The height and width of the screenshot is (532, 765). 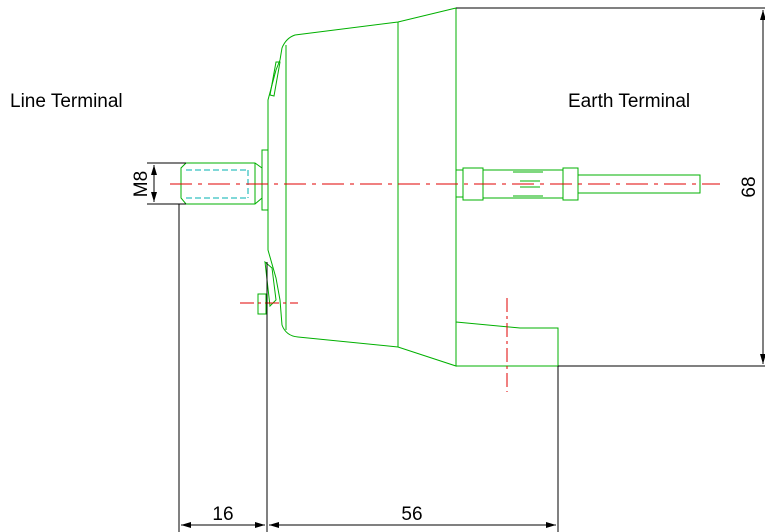 I want to click on rod-inner-detail, so click(x=528, y=184).